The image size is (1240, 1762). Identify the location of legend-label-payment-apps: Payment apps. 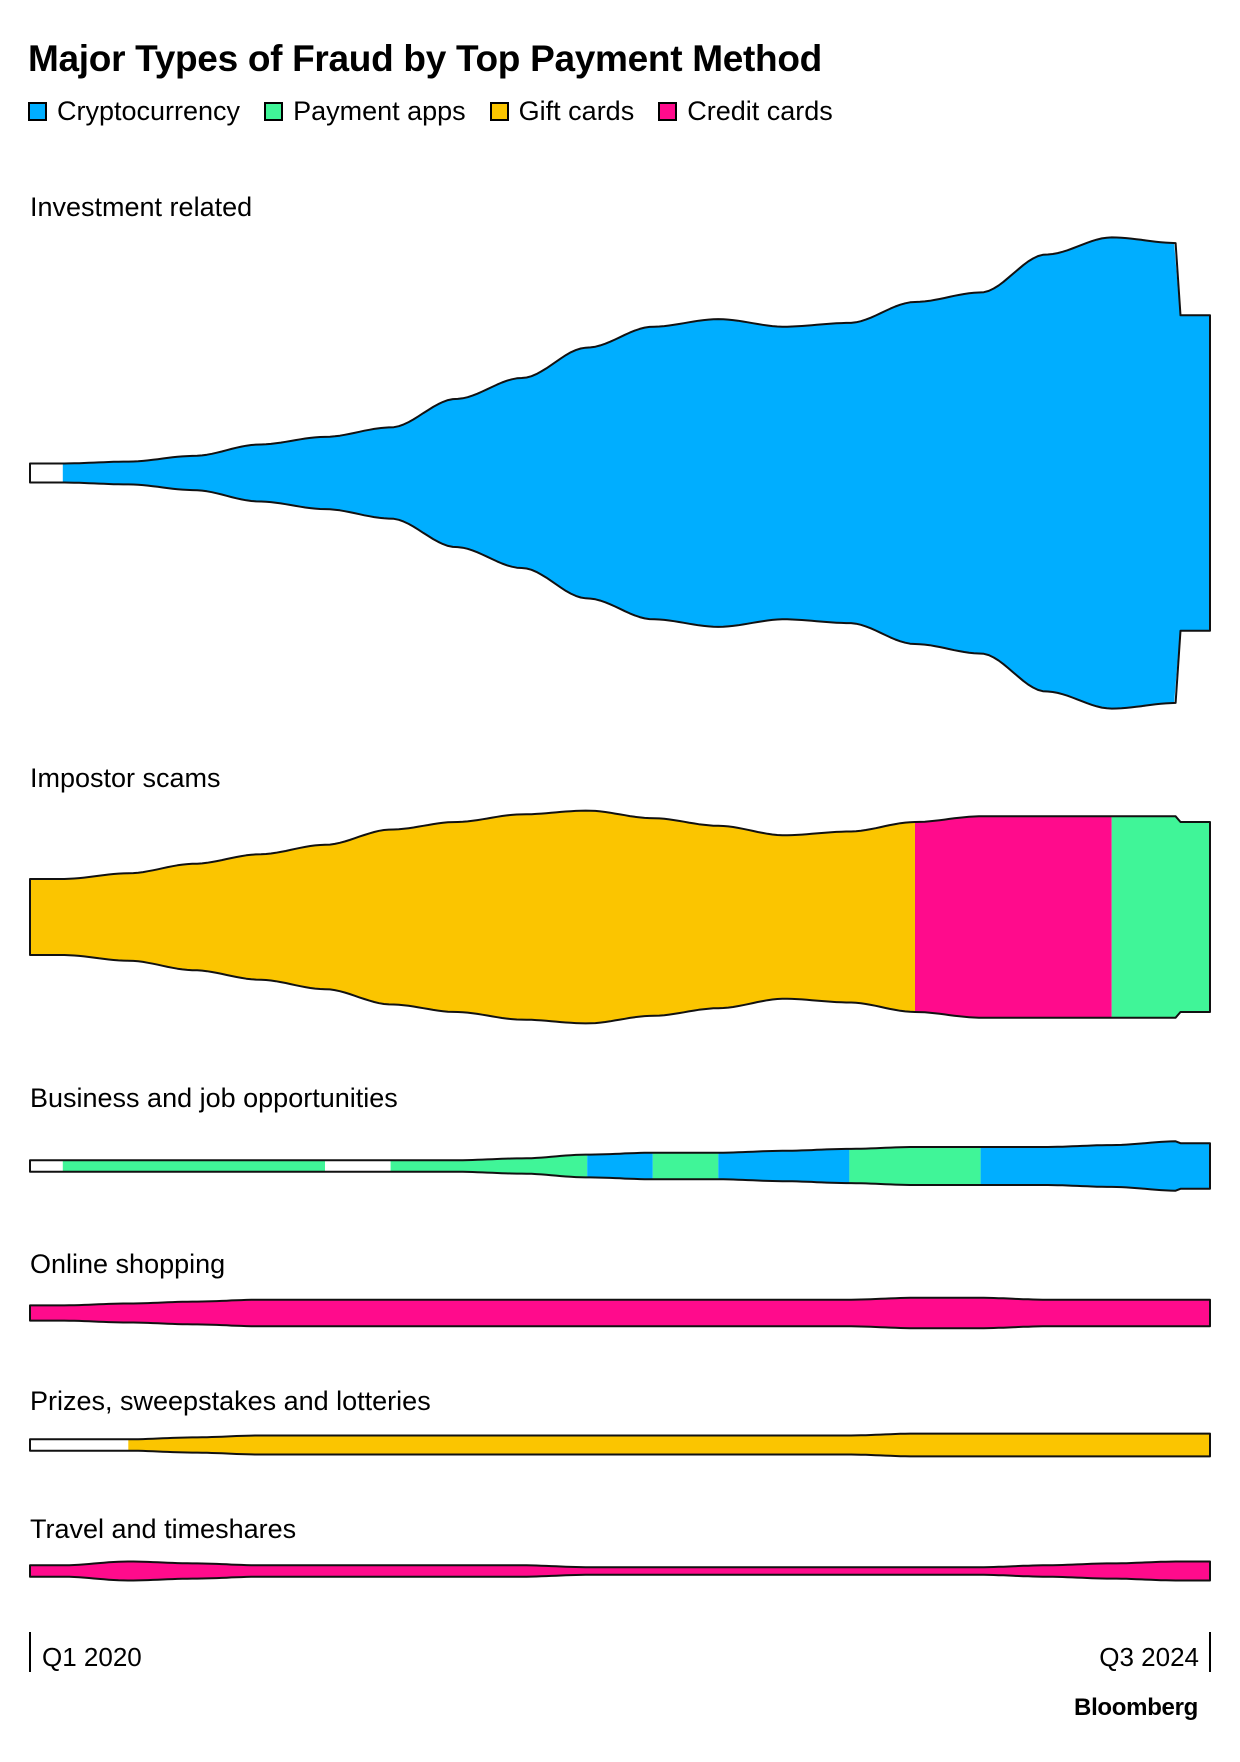
(379, 111).